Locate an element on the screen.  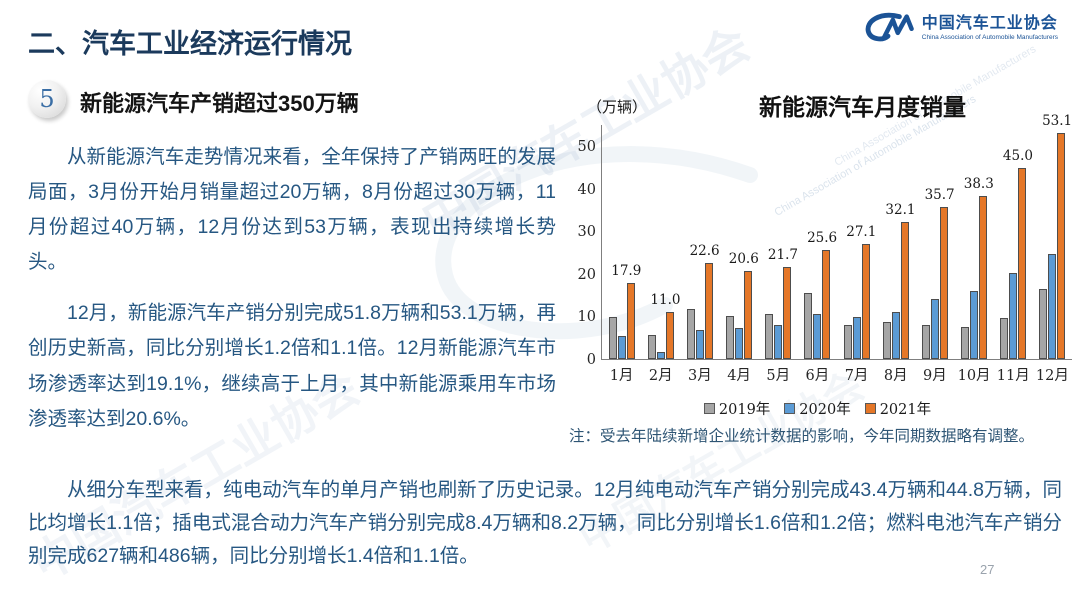
bar-2019年-12月 is located at coordinates (1043, 323).